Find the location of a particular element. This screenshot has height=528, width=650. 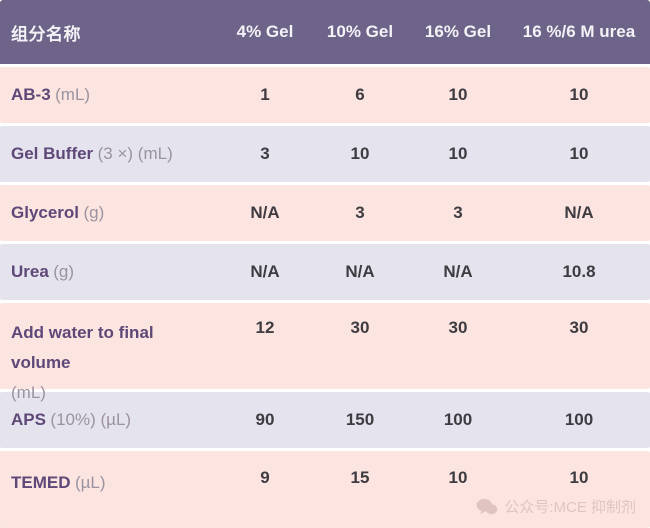

component-unit: (3 ×) (mL) is located at coordinates (135, 153).